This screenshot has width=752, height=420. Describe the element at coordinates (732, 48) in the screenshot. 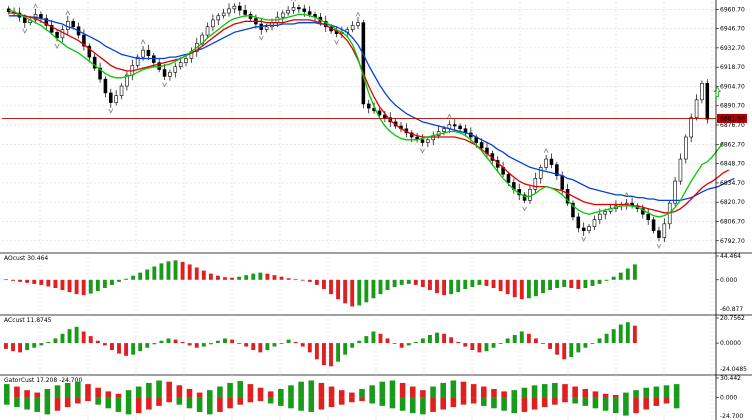

I see `price-axis-label: 6932.70` at that location.